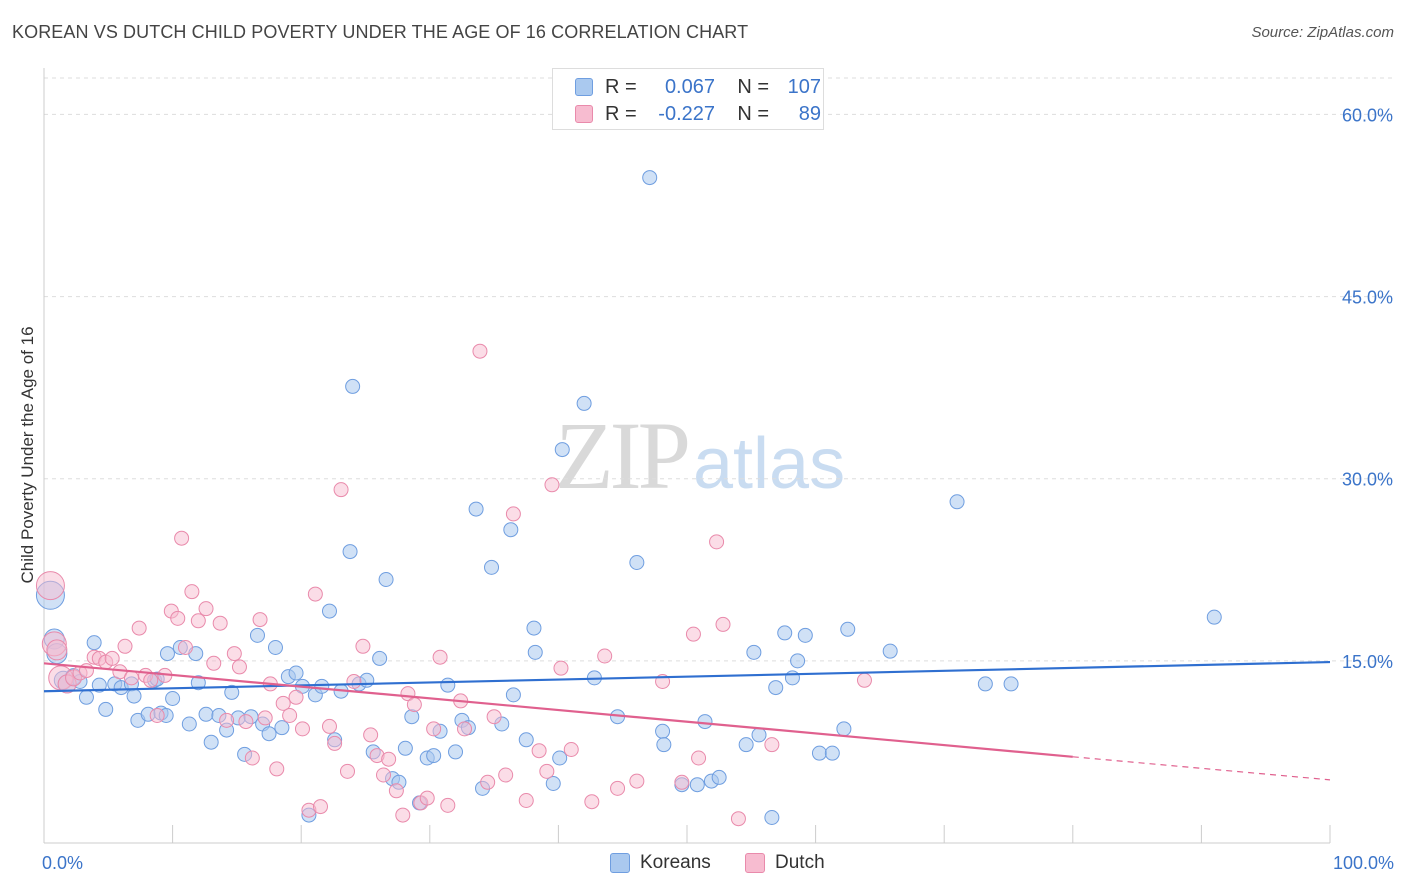 This screenshot has width=1406, height=892. Describe the element at coordinates (558, 710) in the screenshot. I see `dutch-trend-line` at that location.